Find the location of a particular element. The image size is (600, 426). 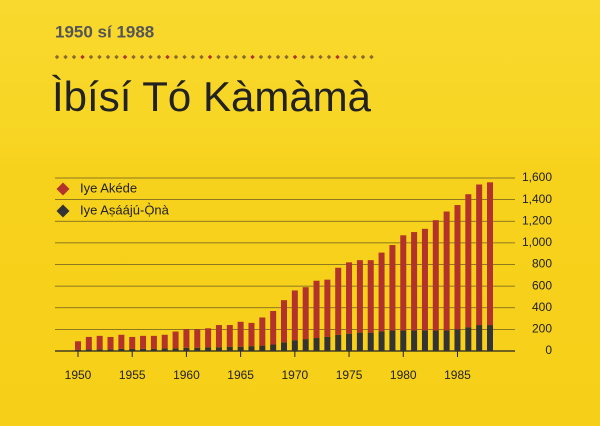

x-tick-label: 1960 is located at coordinates (186, 375).